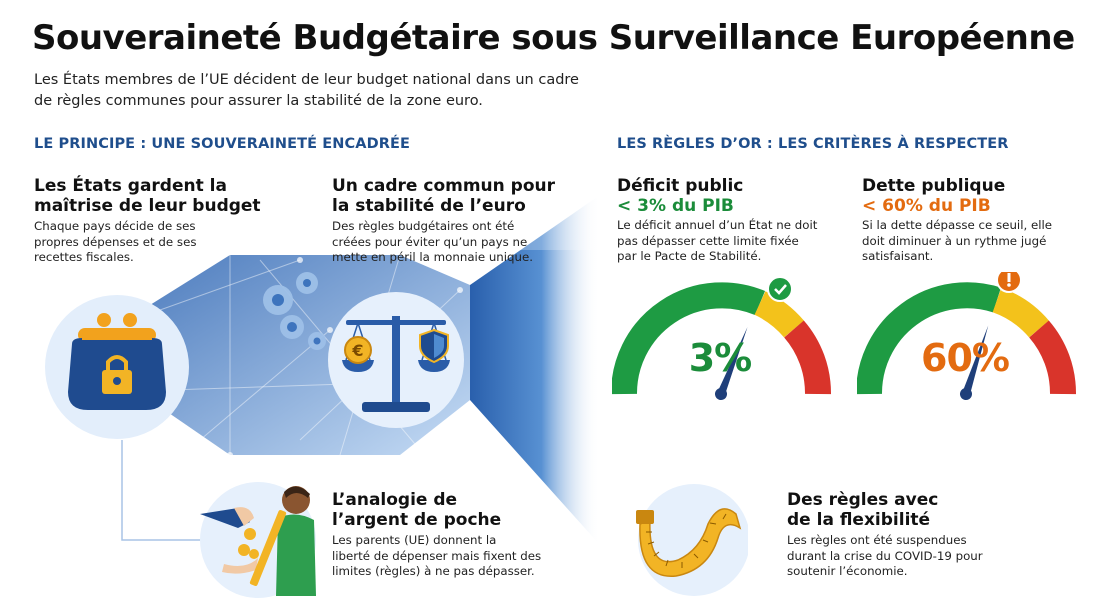 Image resolution: width=1112 pixels, height=602 pixels. I want to click on deficit-text-line-1: Le déficit annuel d’un État ne doit, so click(717, 225).